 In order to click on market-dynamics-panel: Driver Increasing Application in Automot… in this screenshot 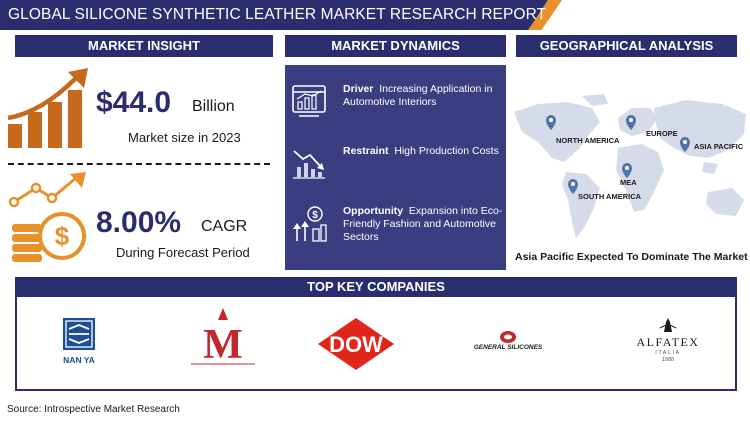, I will do `click(395, 167)`.